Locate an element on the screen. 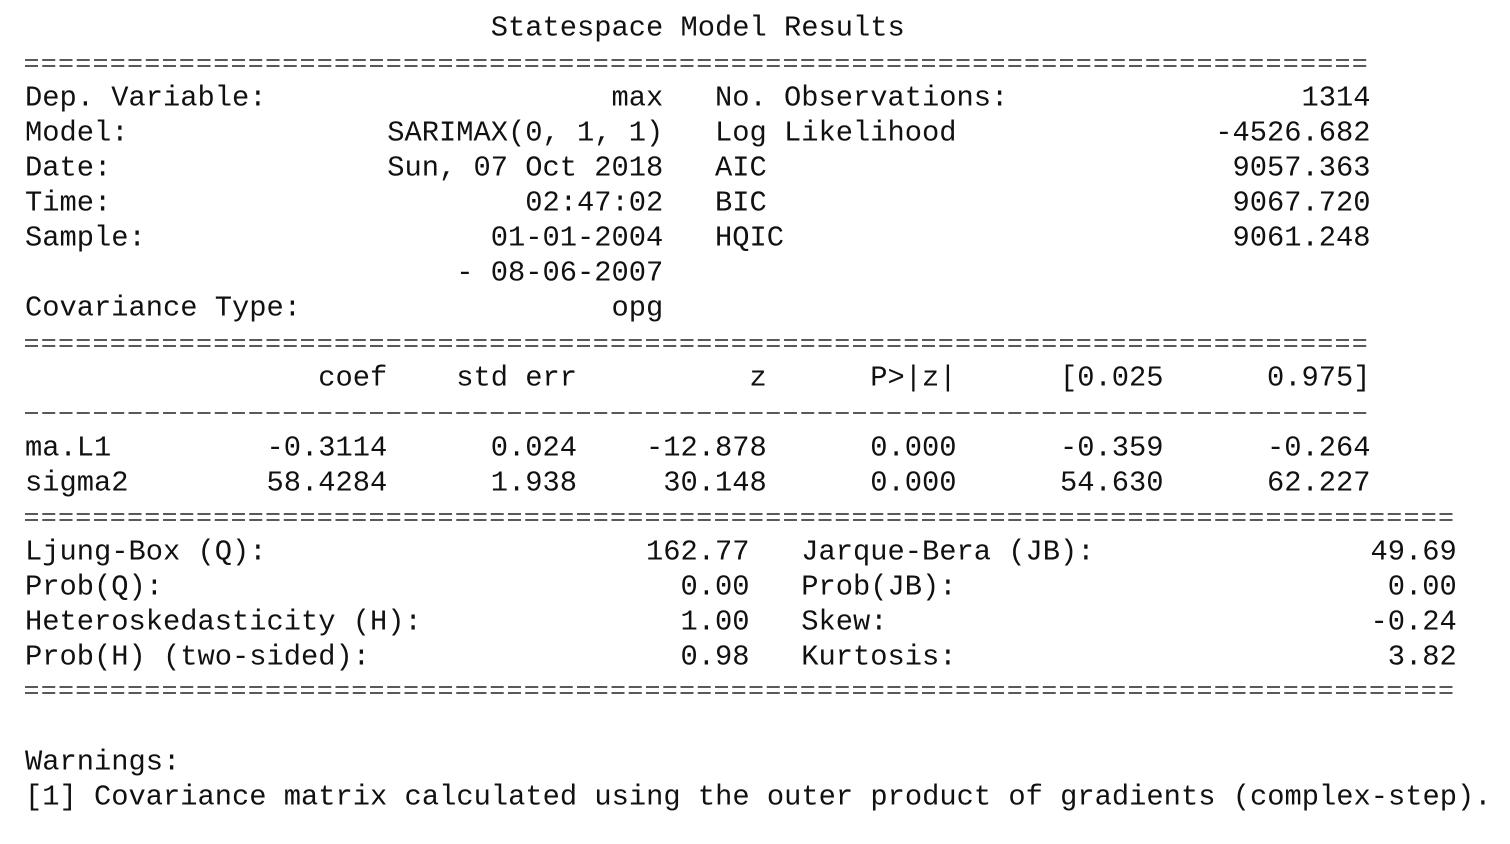 This screenshot has height=844, width=1510. info-cell: No. Observations: is located at coordinates (861, 98).